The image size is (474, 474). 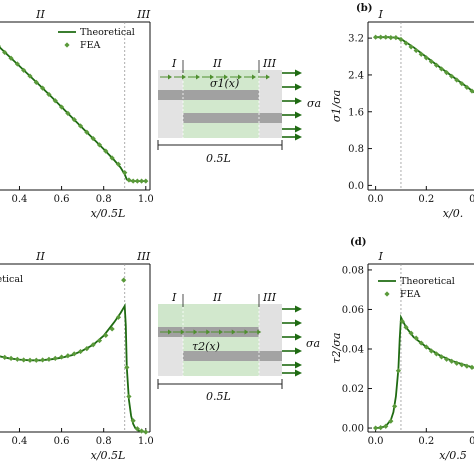 I want to click on y-axis-label: σ1/σa, so click(x=336, y=106).